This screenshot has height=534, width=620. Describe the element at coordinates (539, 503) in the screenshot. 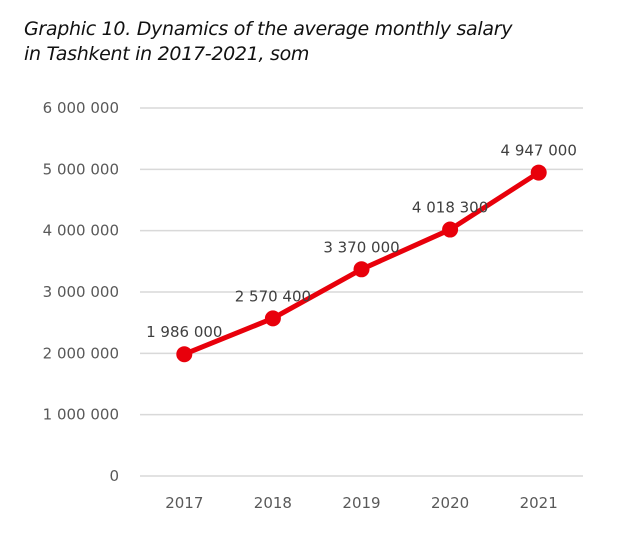

I see `x-tick-label: 2021` at that location.